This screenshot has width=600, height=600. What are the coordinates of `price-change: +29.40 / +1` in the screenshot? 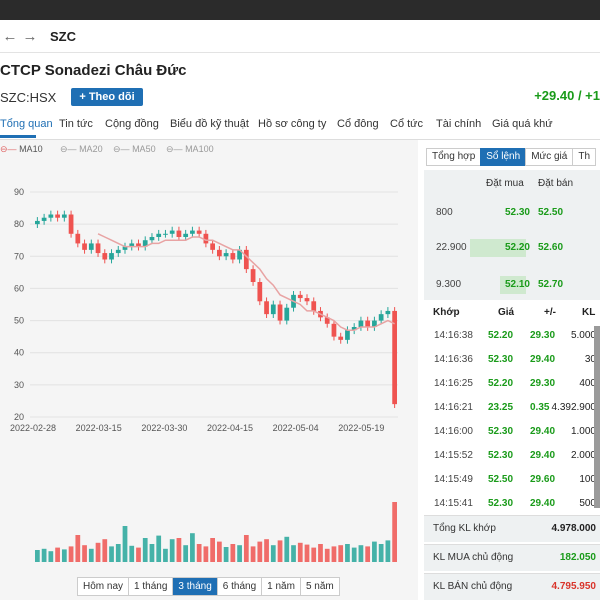 It's located at (567, 95).